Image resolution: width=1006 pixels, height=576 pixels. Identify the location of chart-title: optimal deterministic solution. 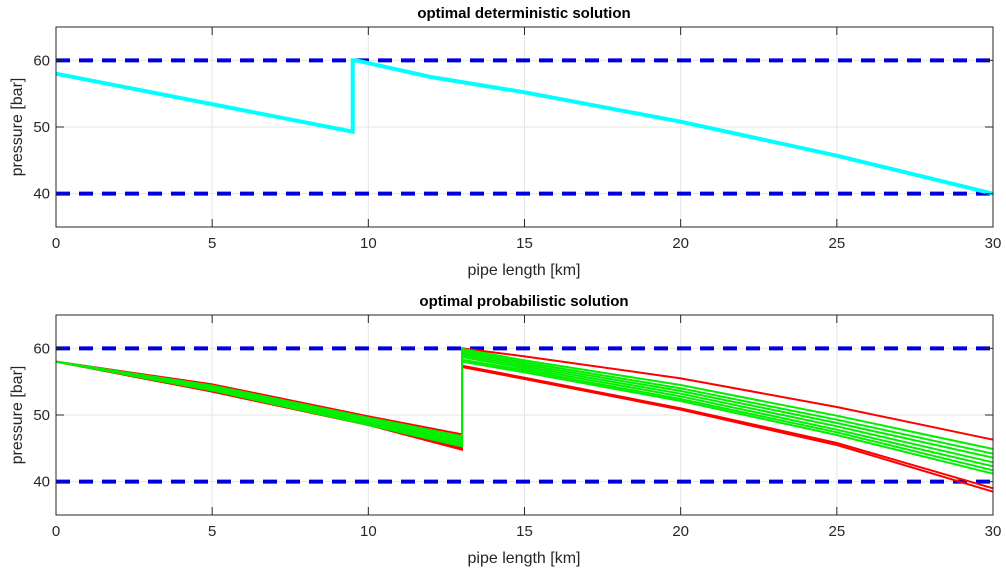
(523, 13).